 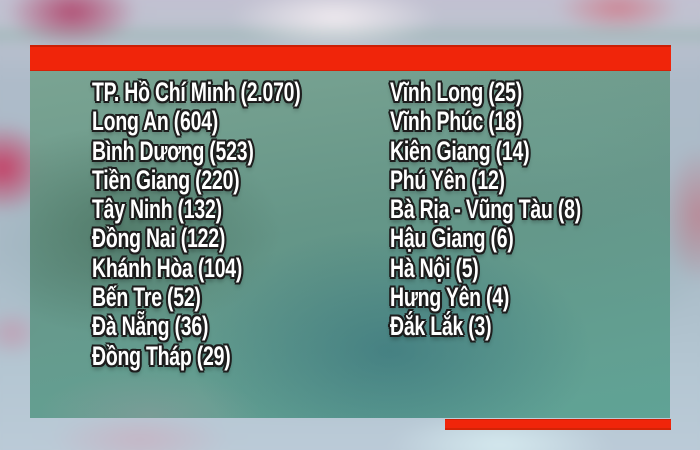 I want to click on top-red-bar, so click(x=350, y=58).